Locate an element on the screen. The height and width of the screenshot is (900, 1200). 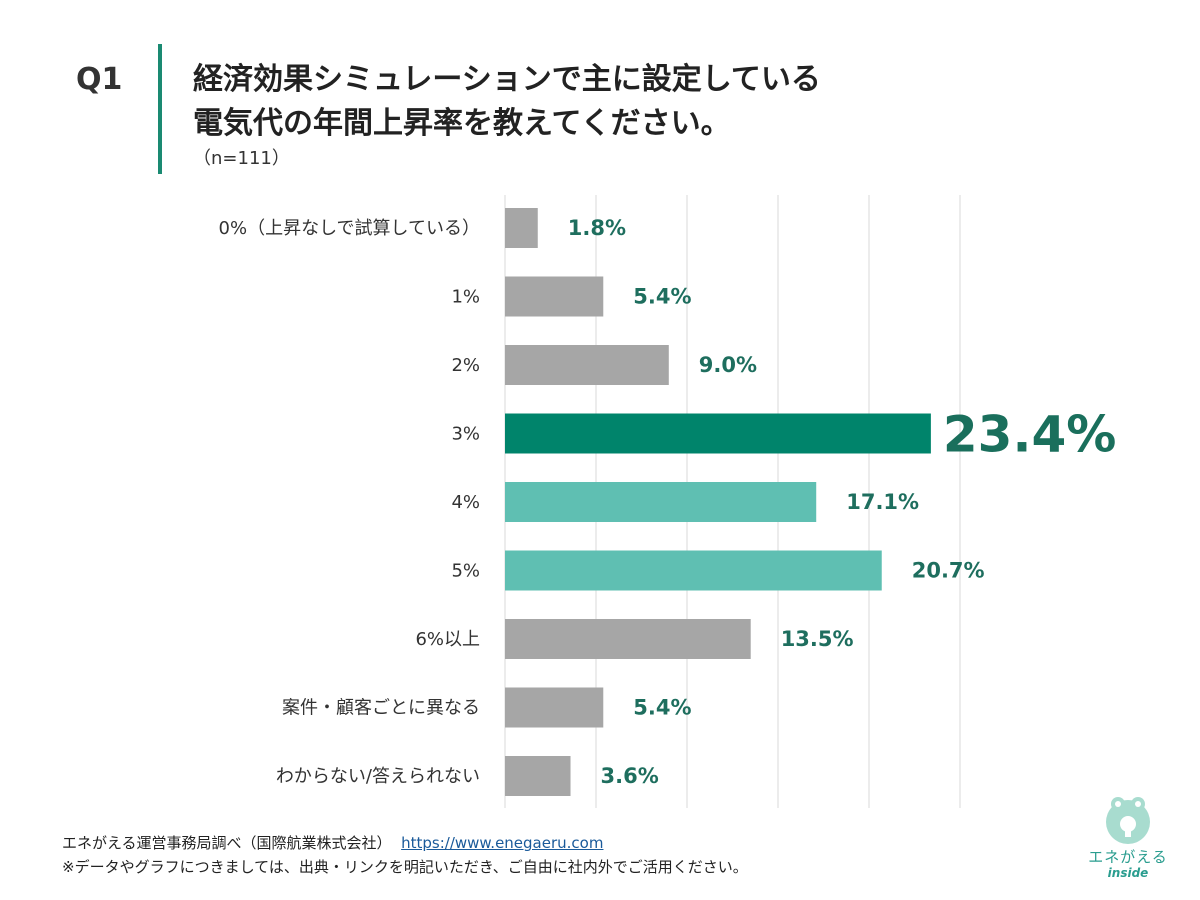
category-label: わからない/答えられない is located at coordinates (378, 776).